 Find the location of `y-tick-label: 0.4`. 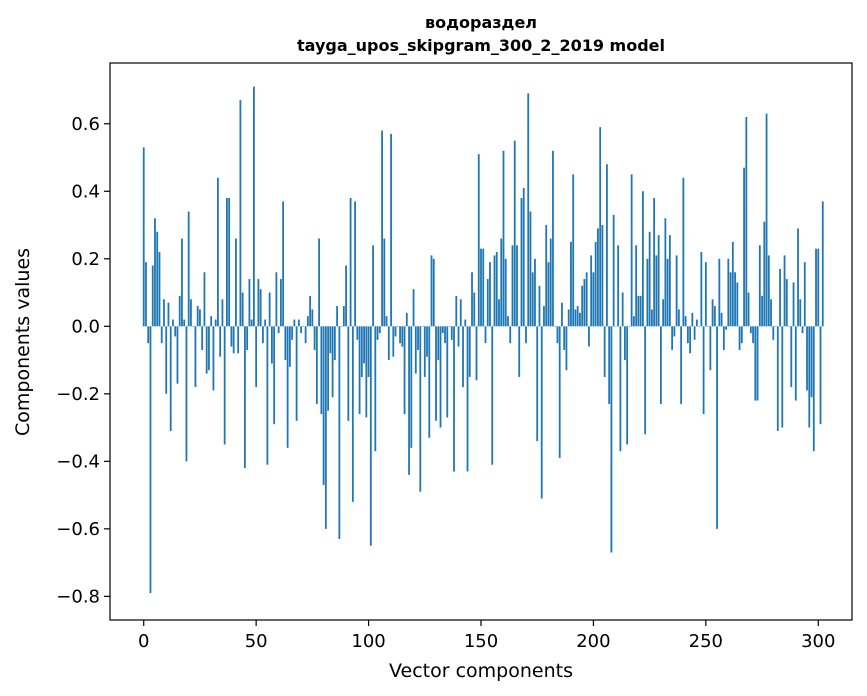

y-tick-label: 0.4 is located at coordinates (85, 191).